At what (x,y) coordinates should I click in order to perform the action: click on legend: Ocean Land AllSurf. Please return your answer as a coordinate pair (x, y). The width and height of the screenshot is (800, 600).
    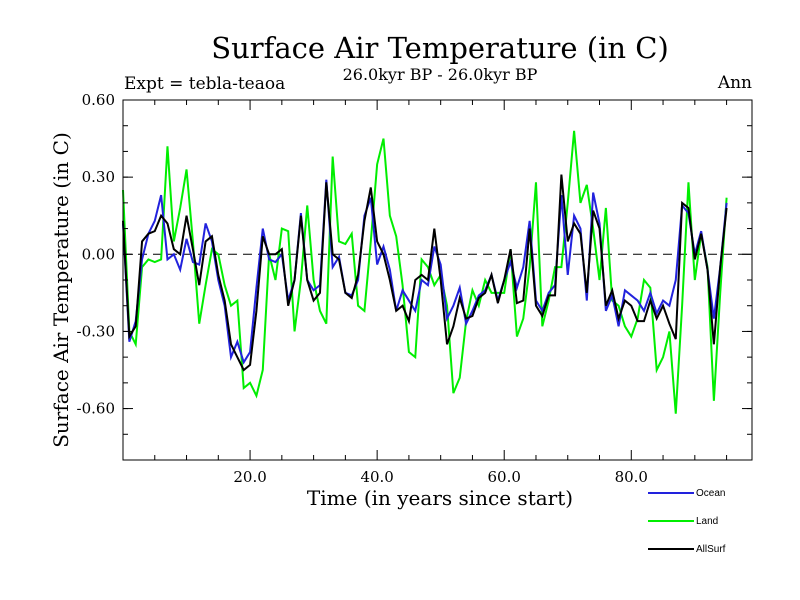
    Looking at the image, I should click on (687, 521).